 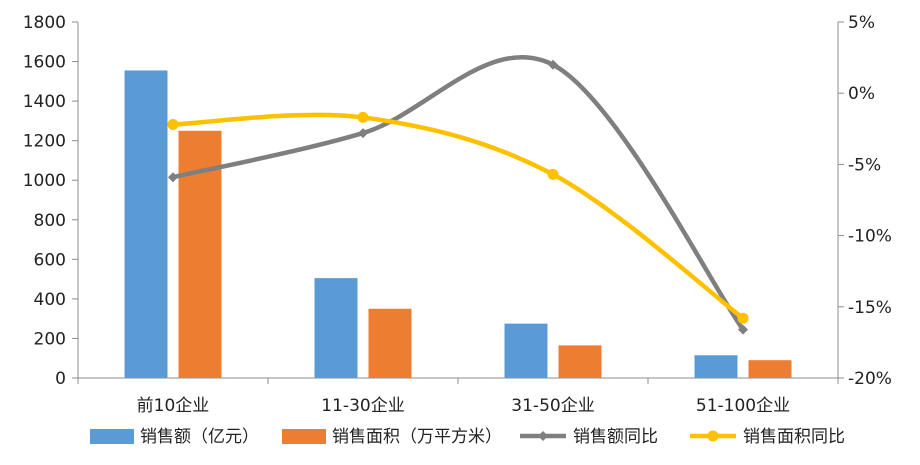 What do you see at coordinates (870, 379) in the screenshot?
I see `y-axis-right-tick-label: -20%` at bounding box center [870, 379].